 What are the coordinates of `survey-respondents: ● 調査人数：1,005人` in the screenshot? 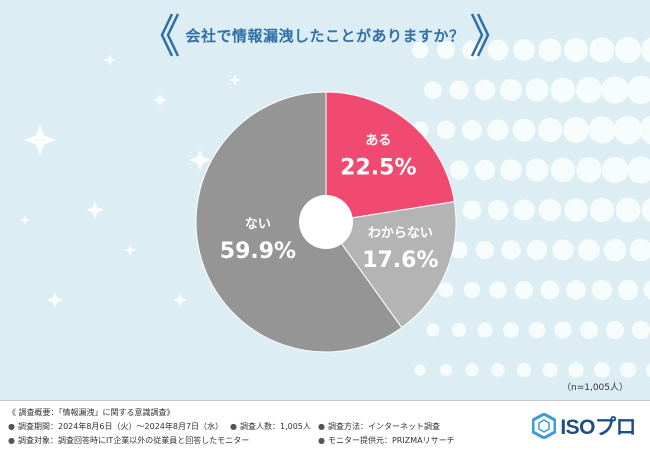 It's located at (270, 426).